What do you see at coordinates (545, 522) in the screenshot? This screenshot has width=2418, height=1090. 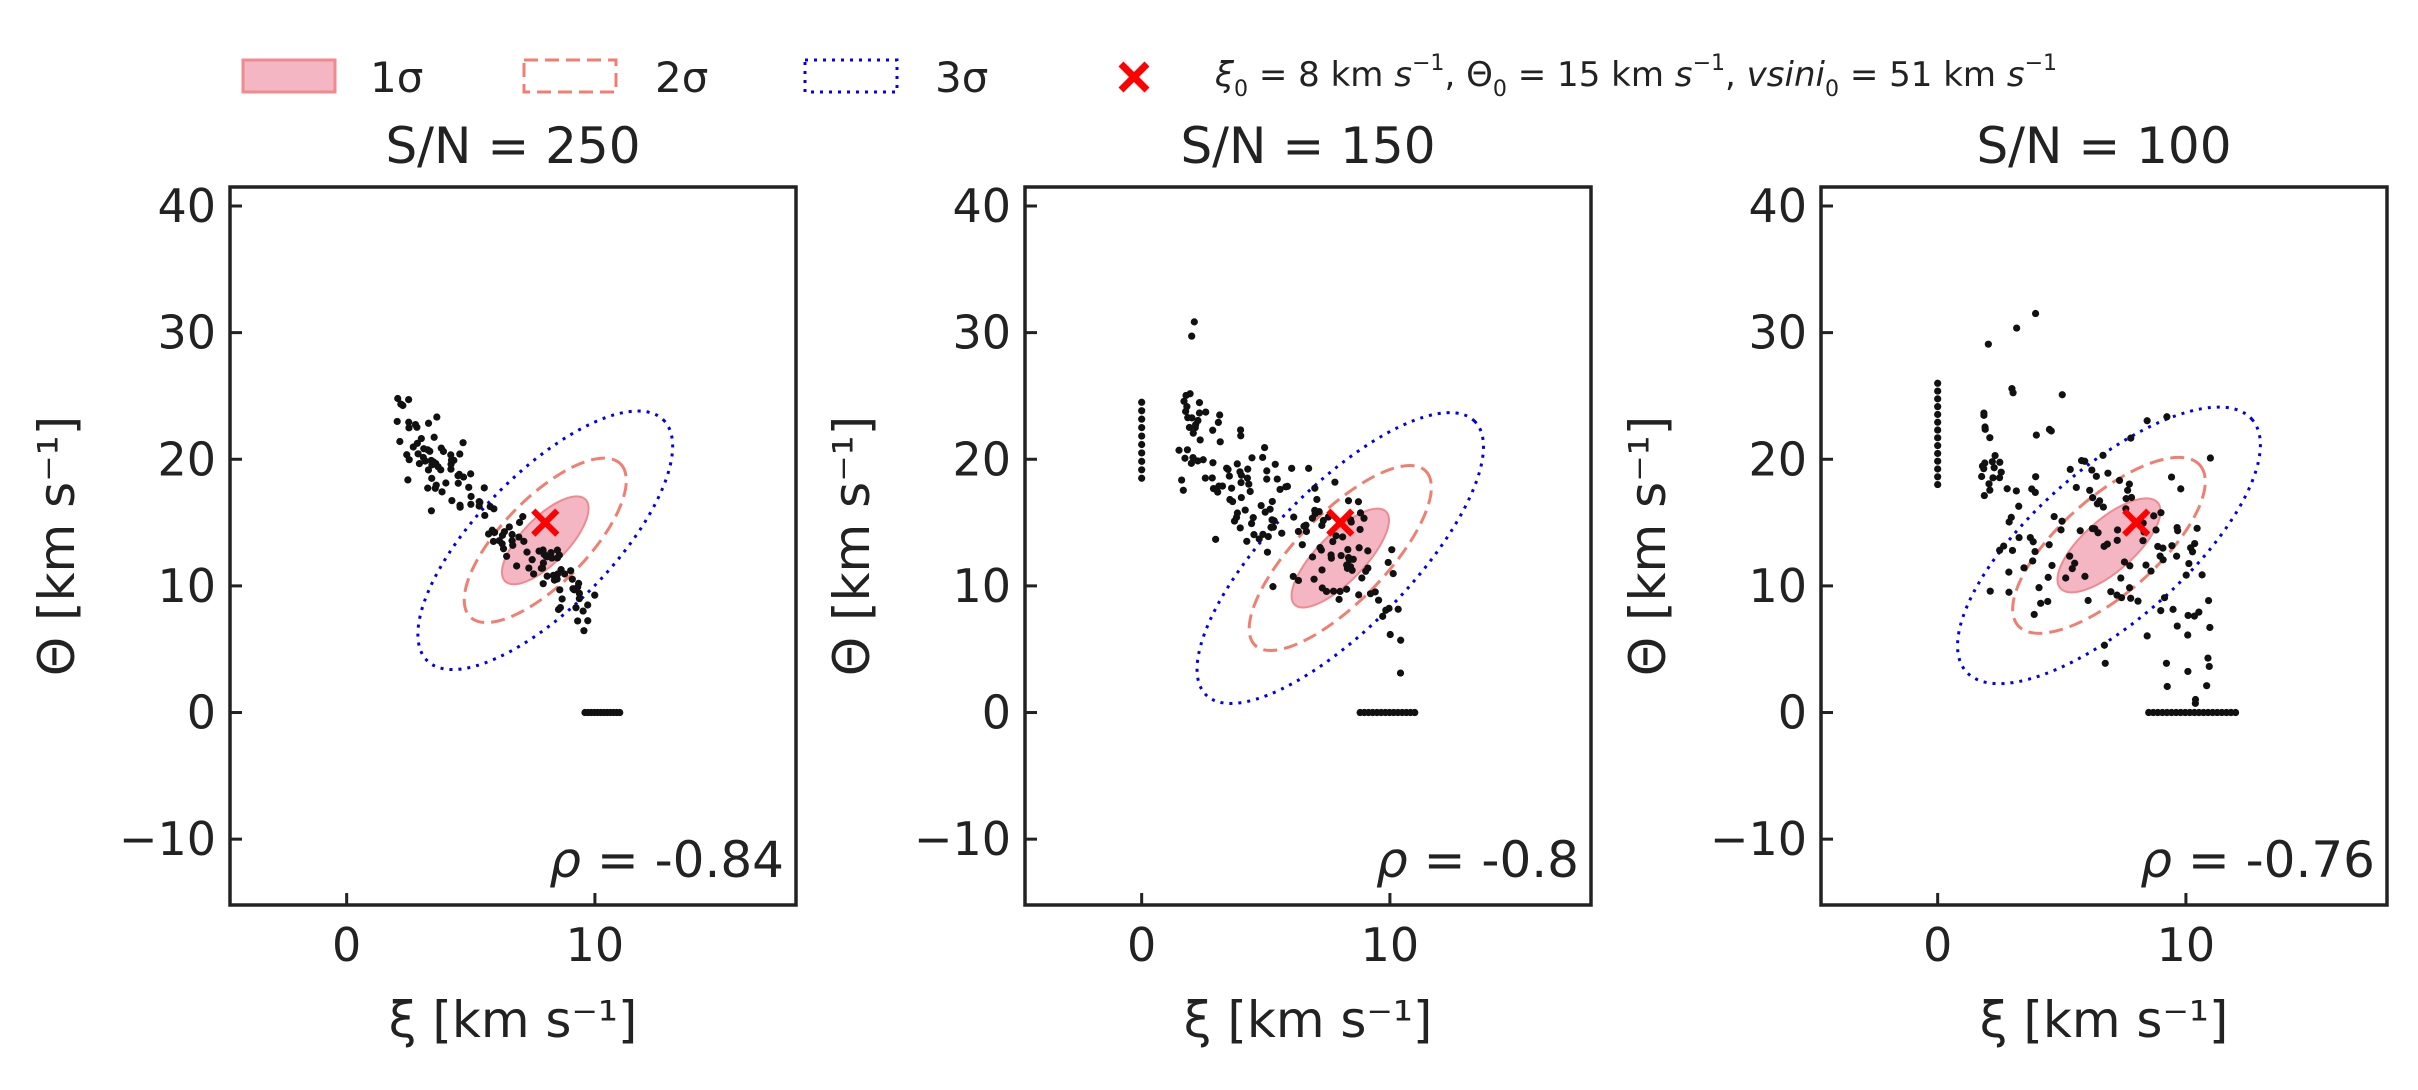 I see `true-value-marker` at bounding box center [545, 522].